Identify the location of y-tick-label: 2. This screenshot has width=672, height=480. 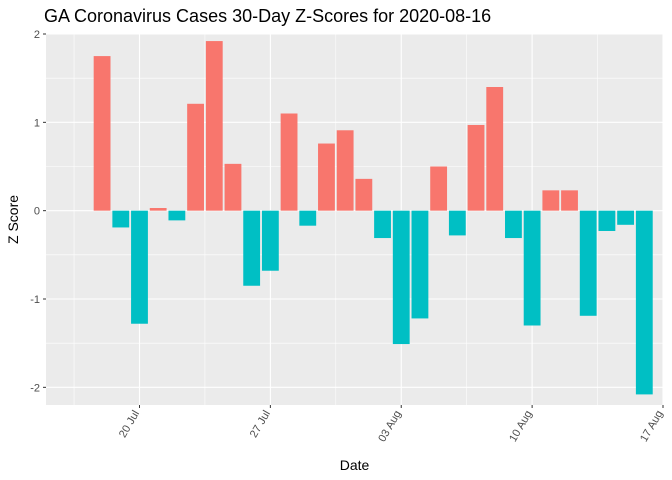
(37, 35).